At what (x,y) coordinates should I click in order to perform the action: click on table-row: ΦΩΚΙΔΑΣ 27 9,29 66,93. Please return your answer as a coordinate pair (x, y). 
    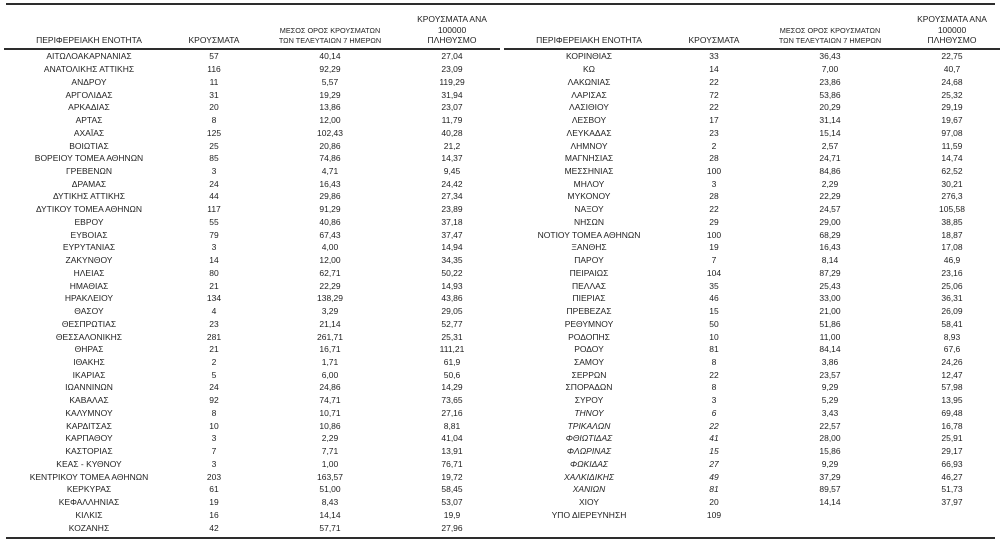
    Looking at the image, I should click on (752, 464).